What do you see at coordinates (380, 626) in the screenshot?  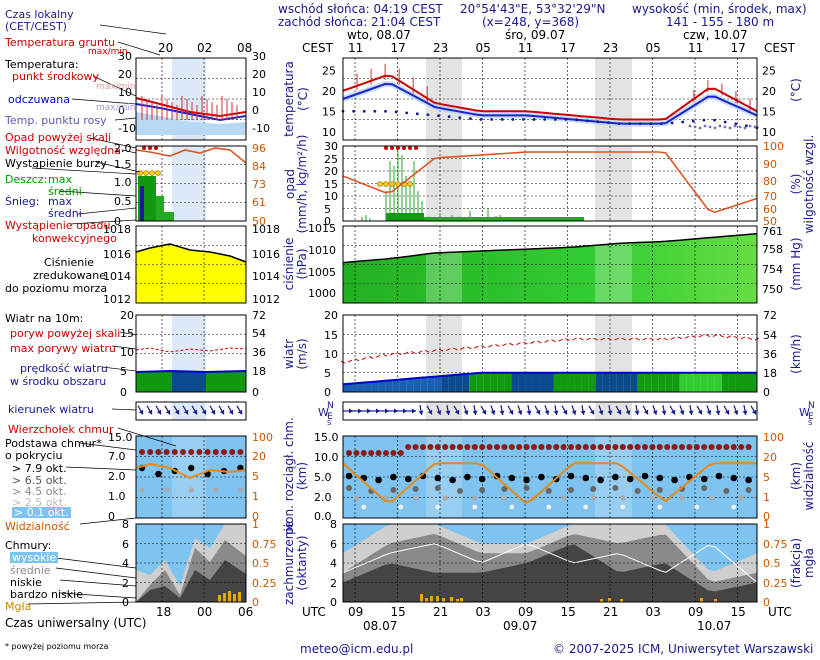 I see `utc-date-label: 08.07` at bounding box center [380, 626].